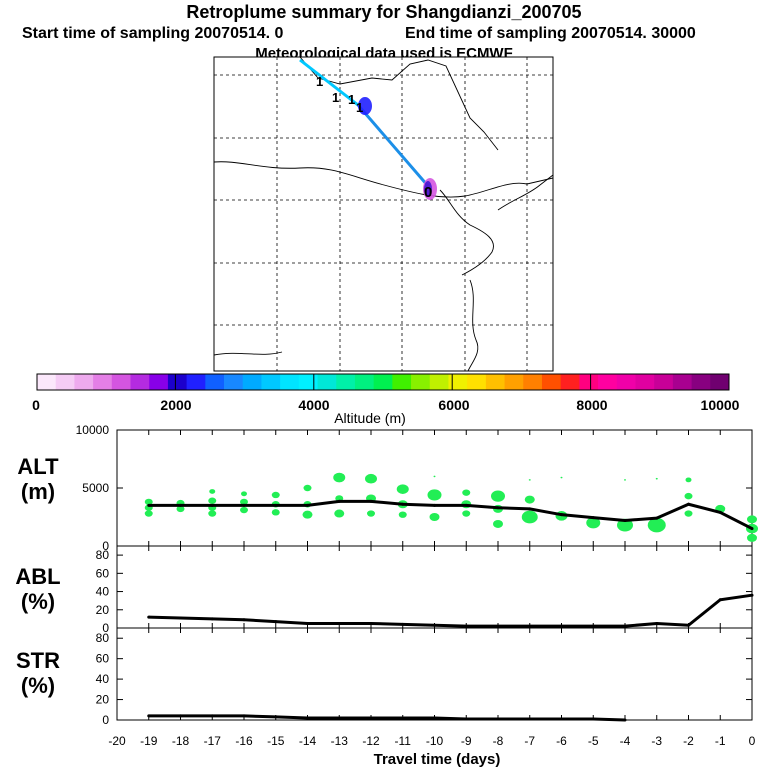  What do you see at coordinates (103, 679) in the screenshot?
I see `str-ytick-label: 40` at bounding box center [103, 679].